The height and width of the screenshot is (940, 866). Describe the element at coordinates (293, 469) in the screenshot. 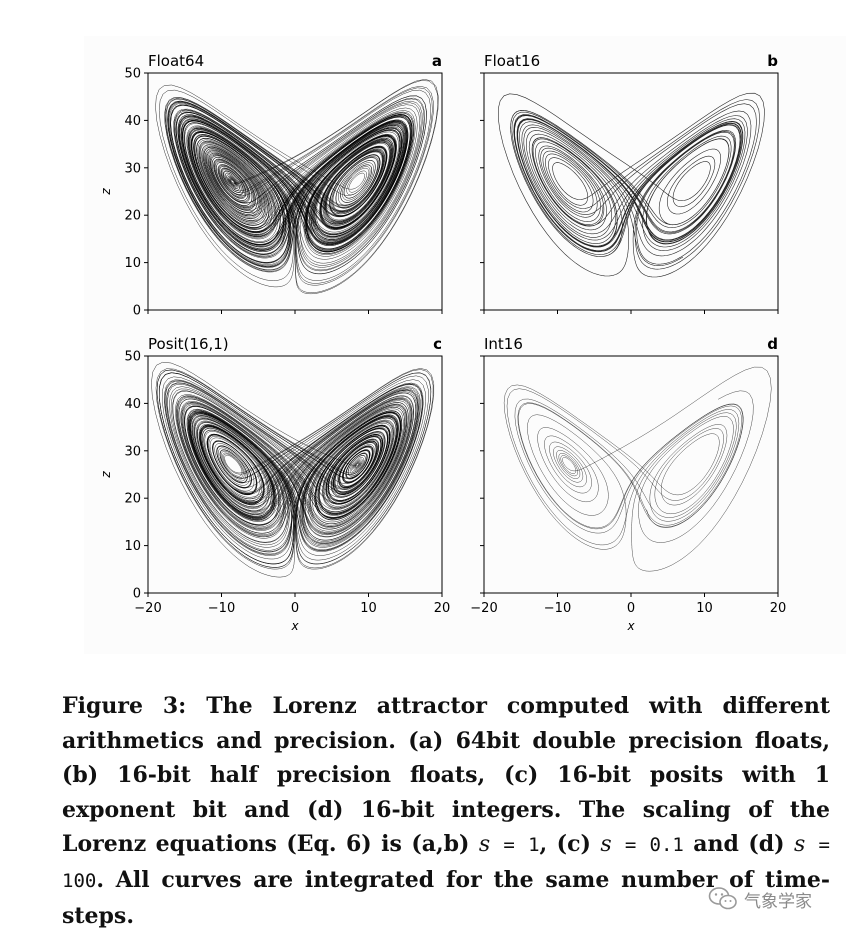

I see `trajectory-c` at that location.